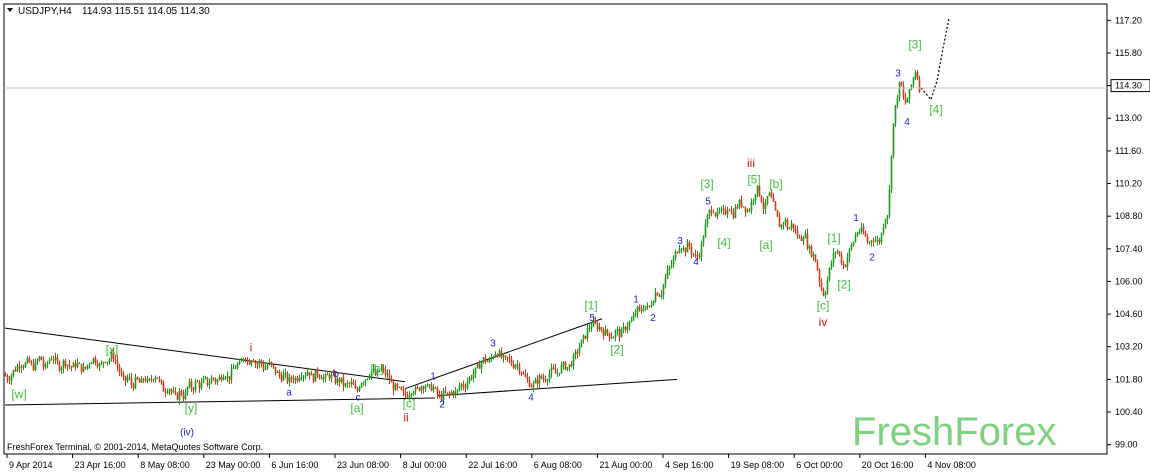  What do you see at coordinates (31, 465) in the screenshot?
I see `x-tick-label: 9 Apr 2014` at bounding box center [31, 465].